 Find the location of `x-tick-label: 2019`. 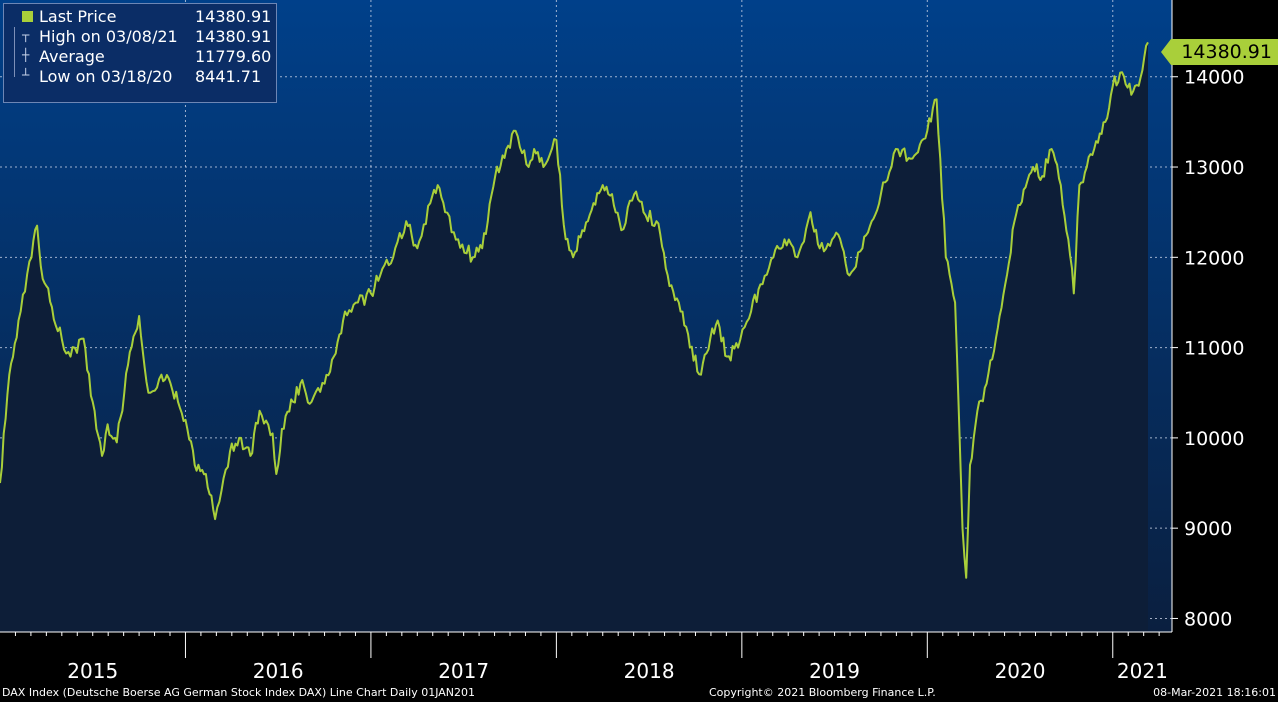

x-tick-label: 2019 is located at coordinates (834, 671).